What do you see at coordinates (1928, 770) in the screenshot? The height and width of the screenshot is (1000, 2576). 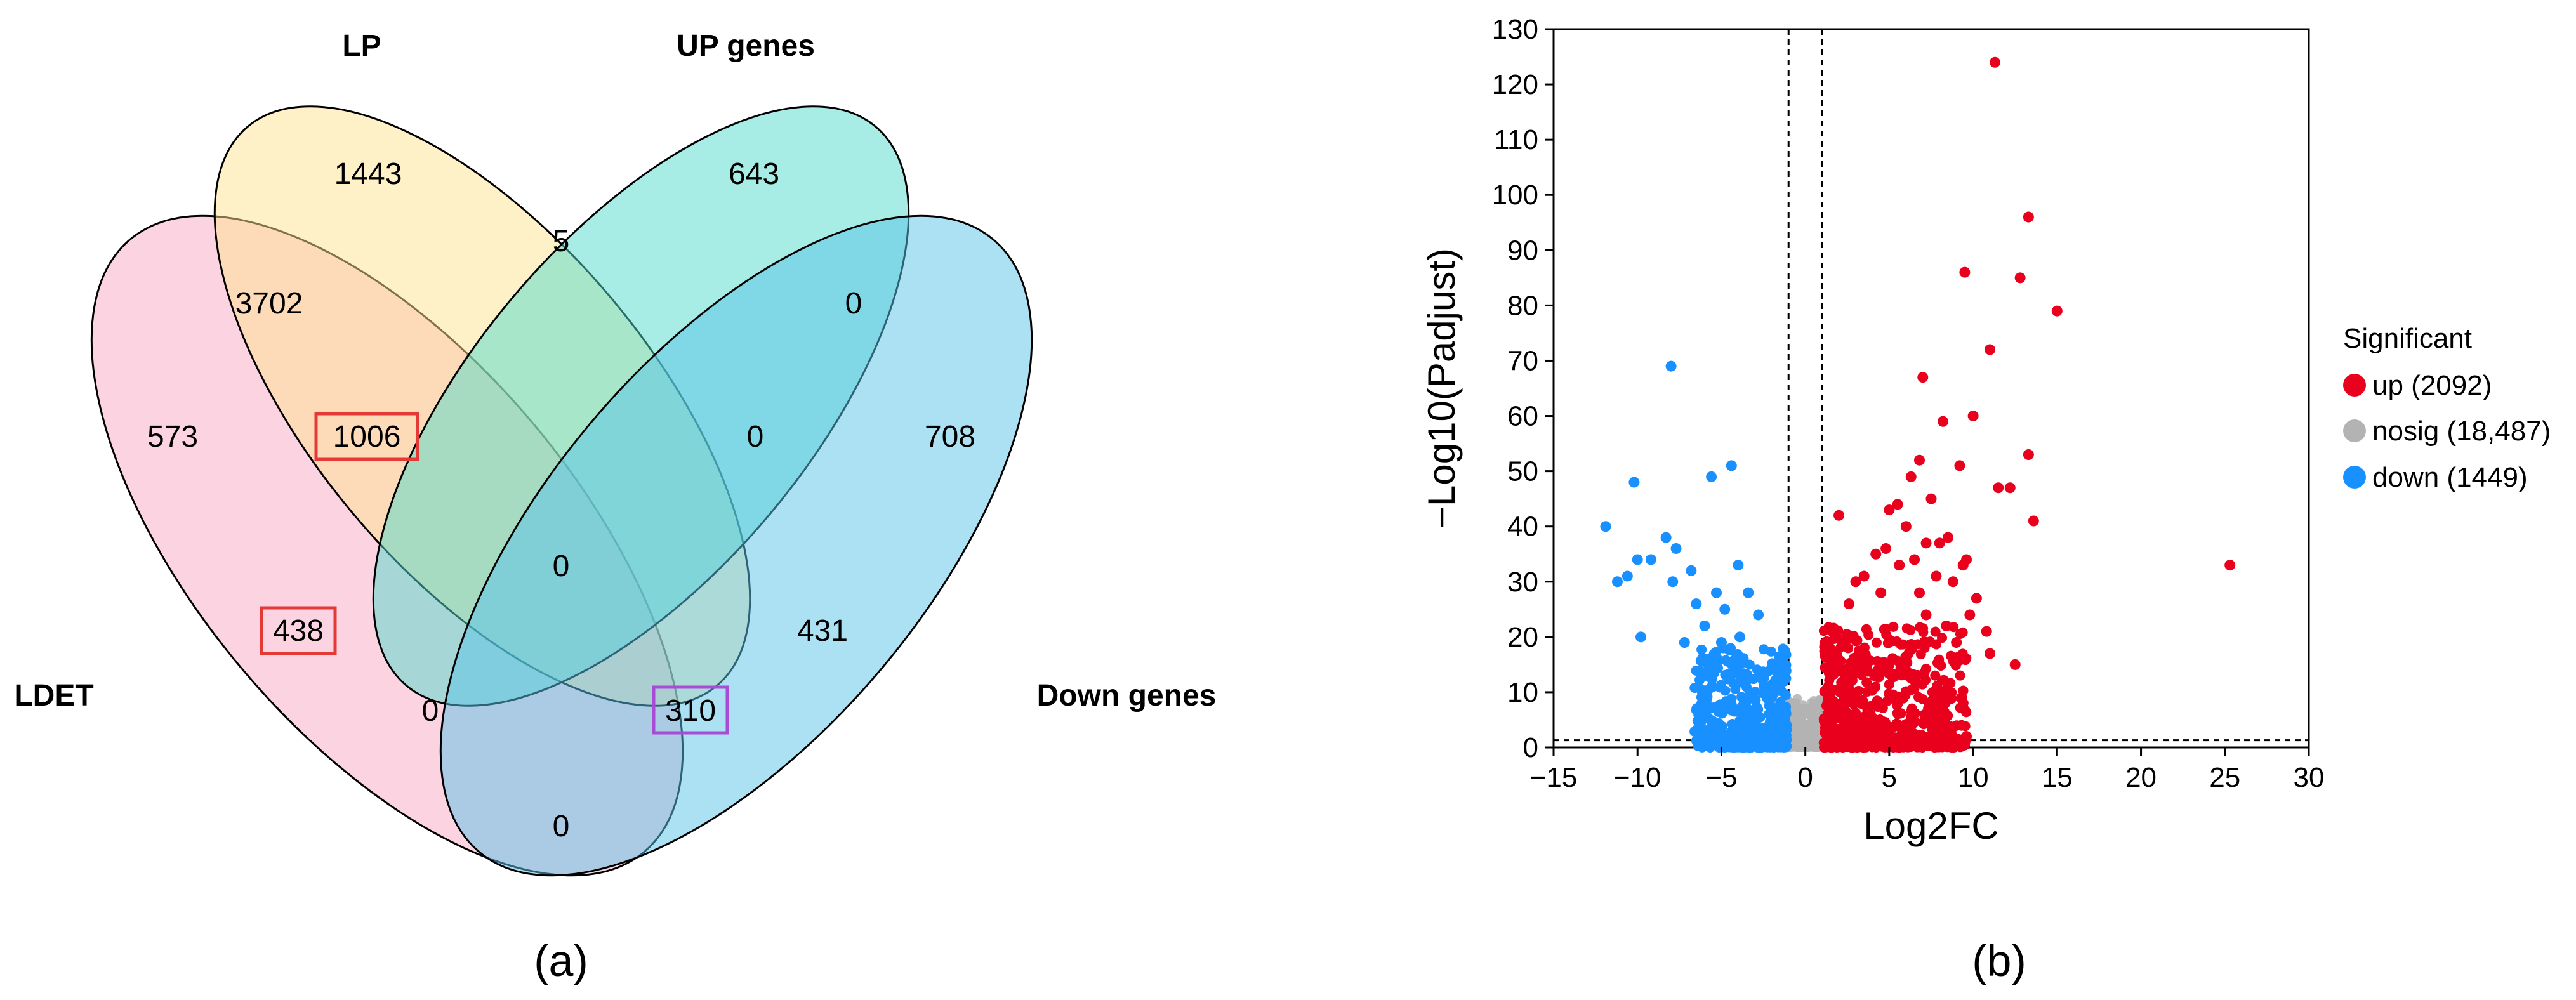 I see `x-axis-ticks: −15 −10 −5 0 5 10 15 20 25 30` at bounding box center [1928, 770].